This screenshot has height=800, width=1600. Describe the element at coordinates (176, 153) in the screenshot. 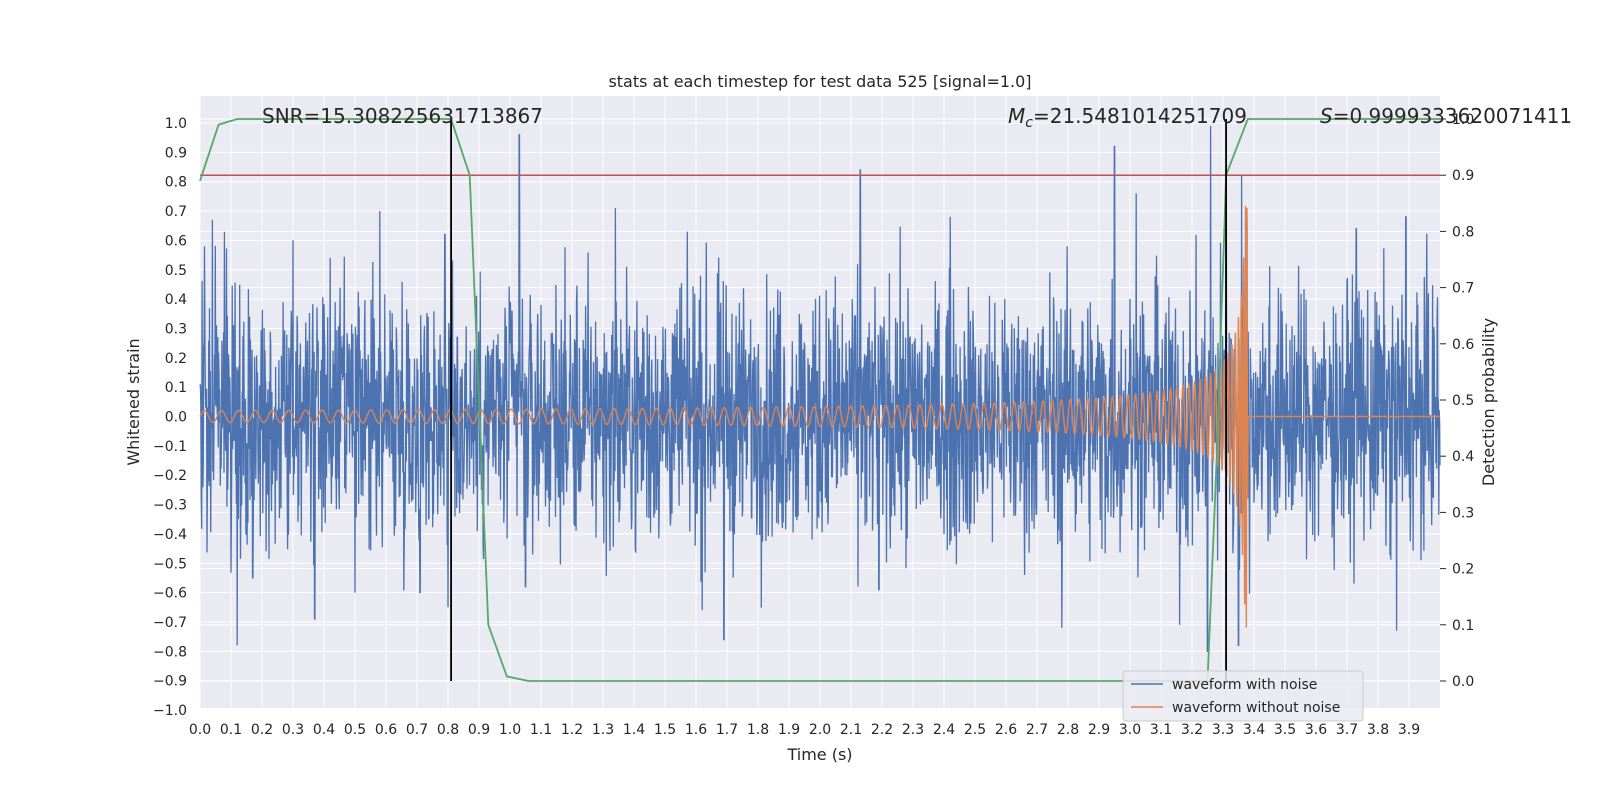

I see `y-tick-label: 0.9` at that location.